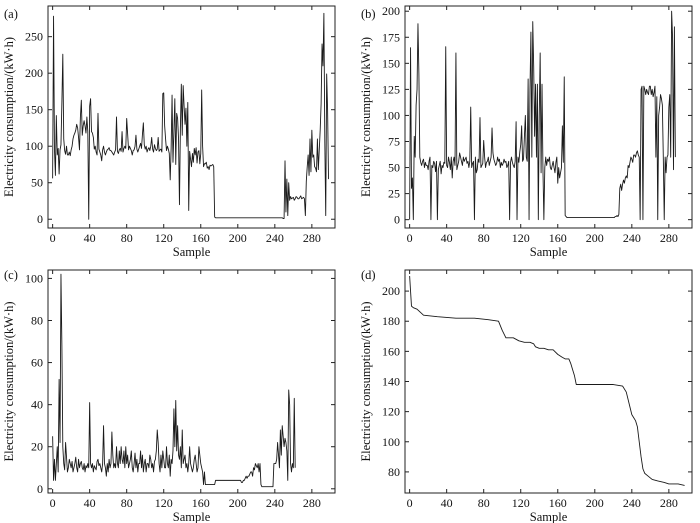  What do you see at coordinates (34, 37) in the screenshot?
I see `y-tick-label: 250` at bounding box center [34, 37].